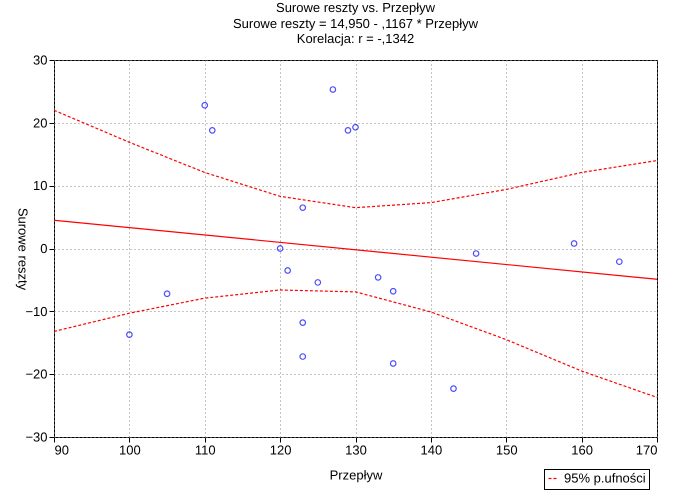 The height and width of the screenshot is (499, 673). Describe the element at coordinates (44, 248) in the screenshot. I see `y-tick-label: 0` at that location.